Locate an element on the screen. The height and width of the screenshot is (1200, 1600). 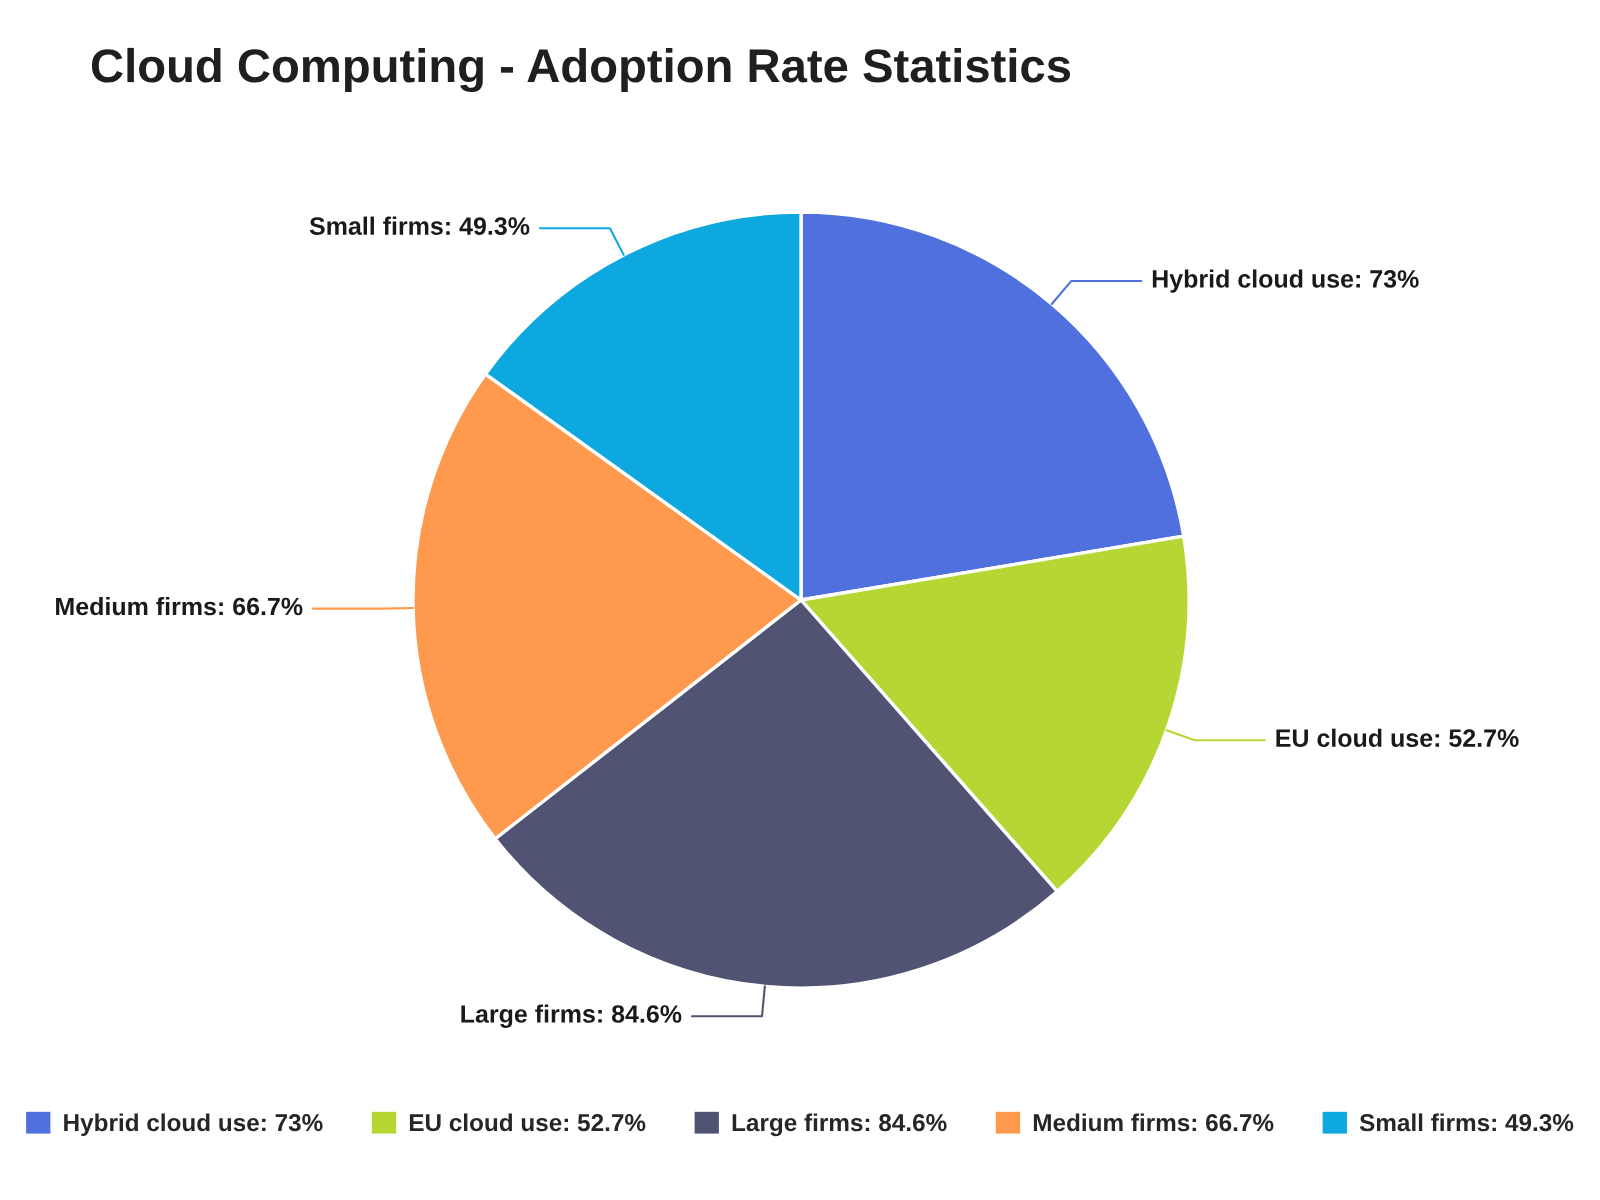
legend-label: EU cloud use: 52.7% is located at coordinates (527, 1122).